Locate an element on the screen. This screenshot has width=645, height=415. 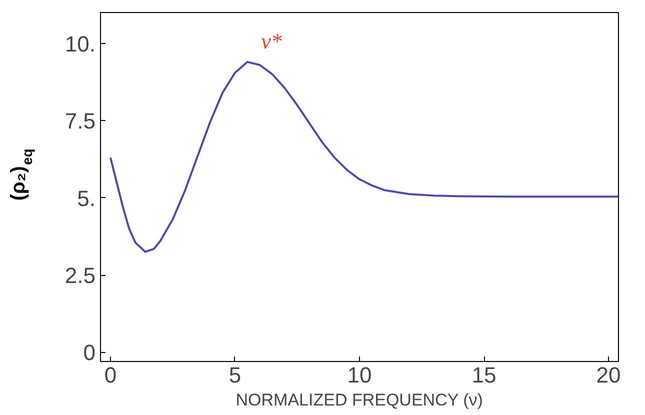
x-axis-title: NORMALIZED FREQUENCY (ν) is located at coordinates (359, 400).